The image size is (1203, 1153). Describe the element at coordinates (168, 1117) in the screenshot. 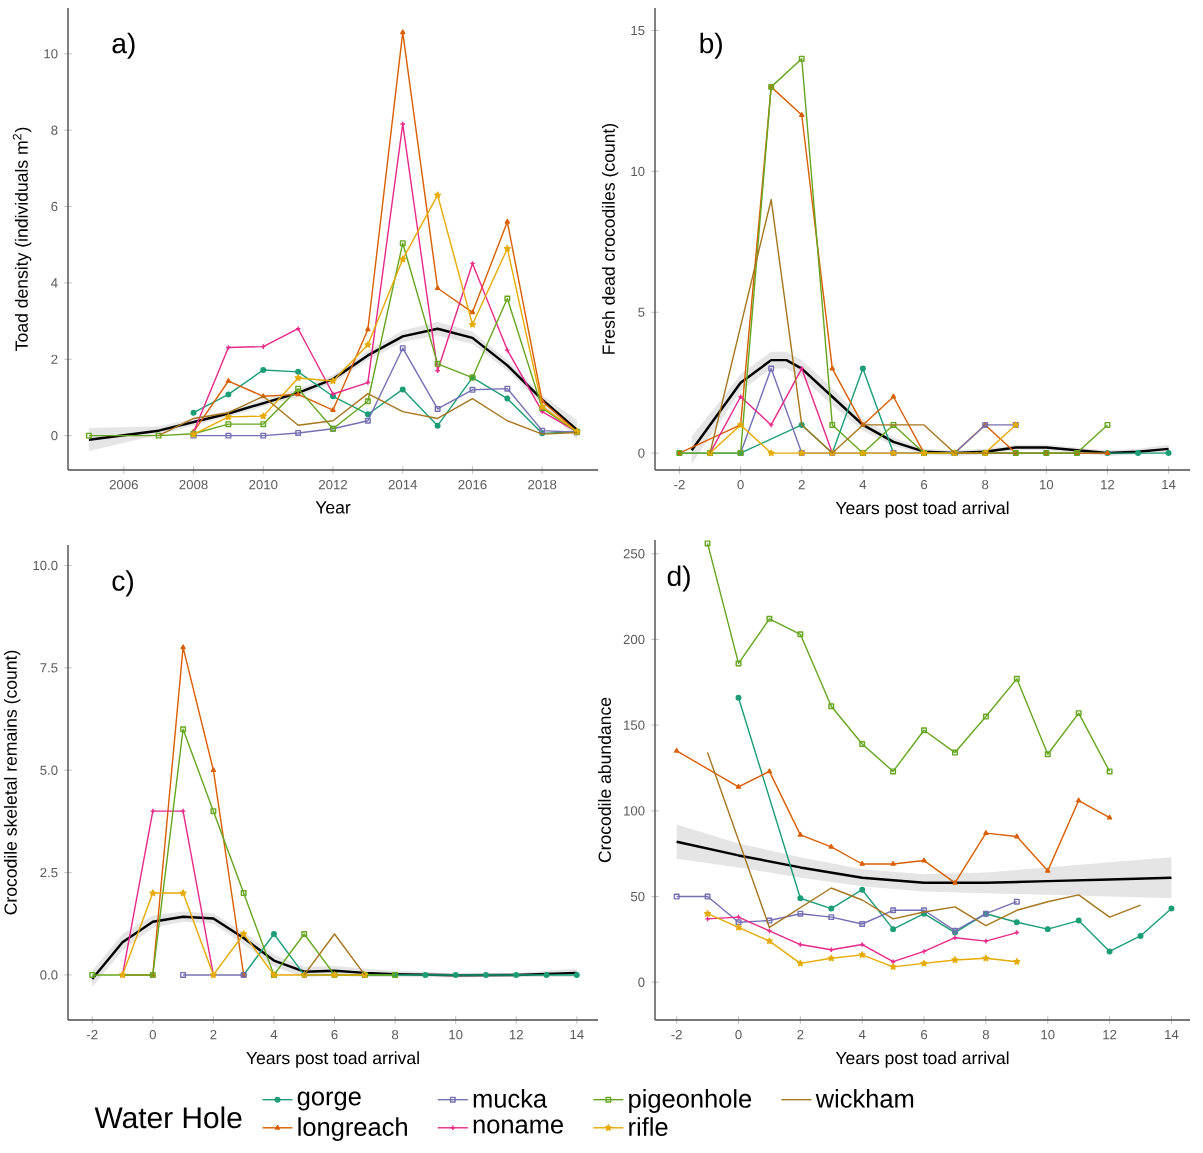

I see `legend-title: Water Hole` at that location.